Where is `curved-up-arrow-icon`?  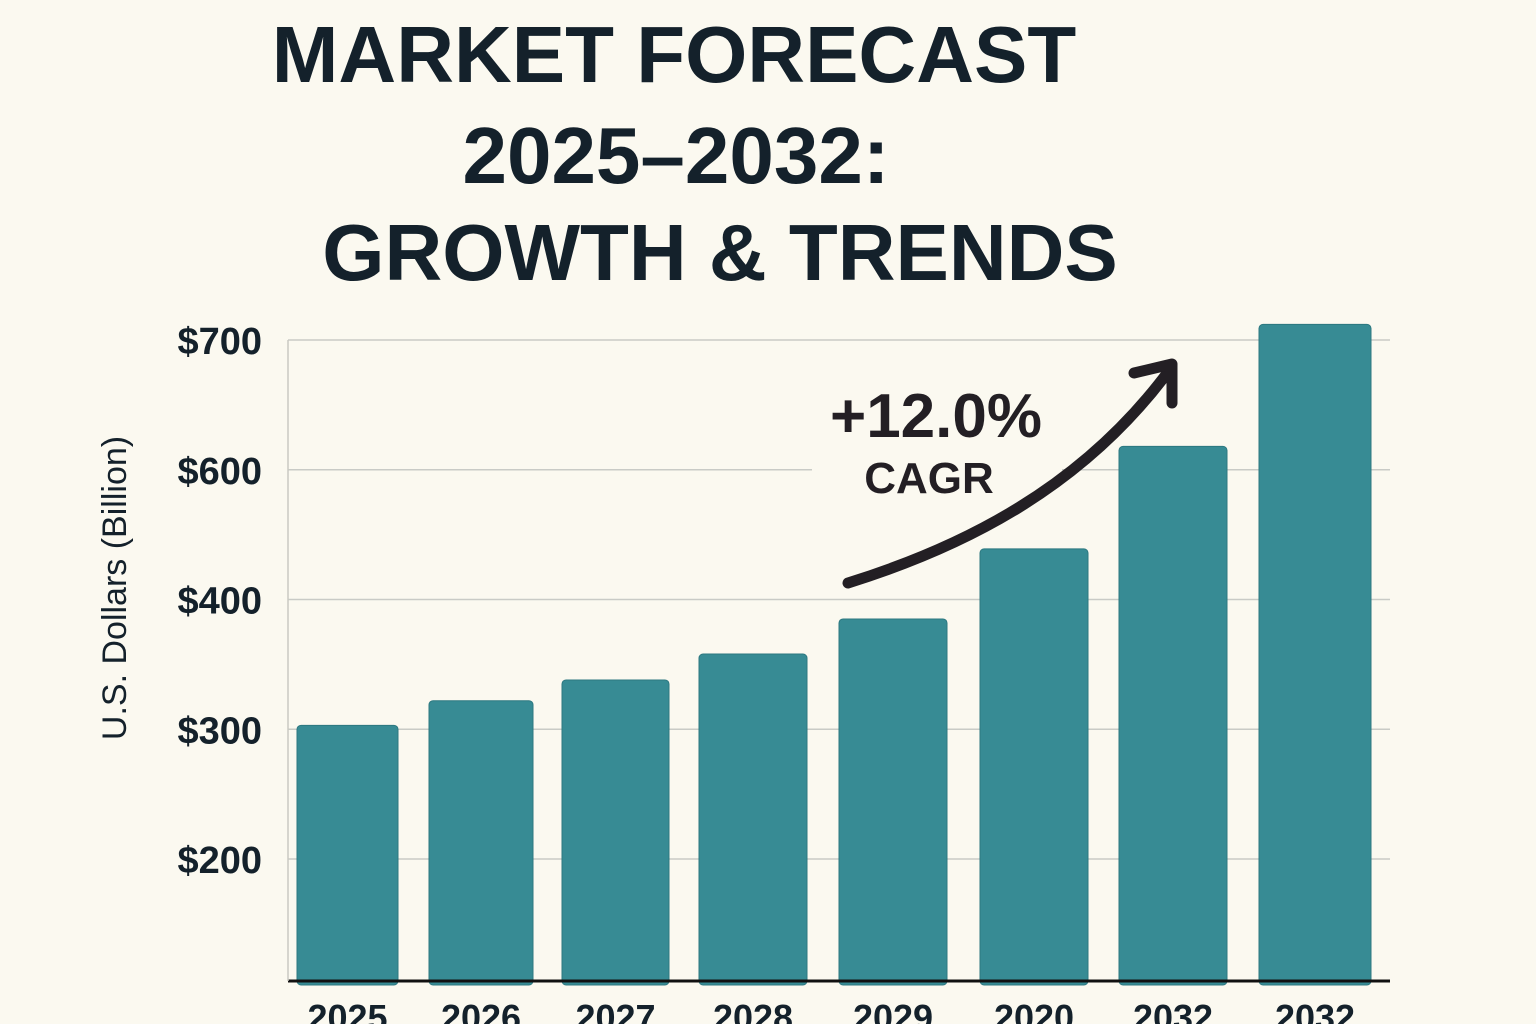 curved-up-arrow-icon is located at coordinates (1008, 477).